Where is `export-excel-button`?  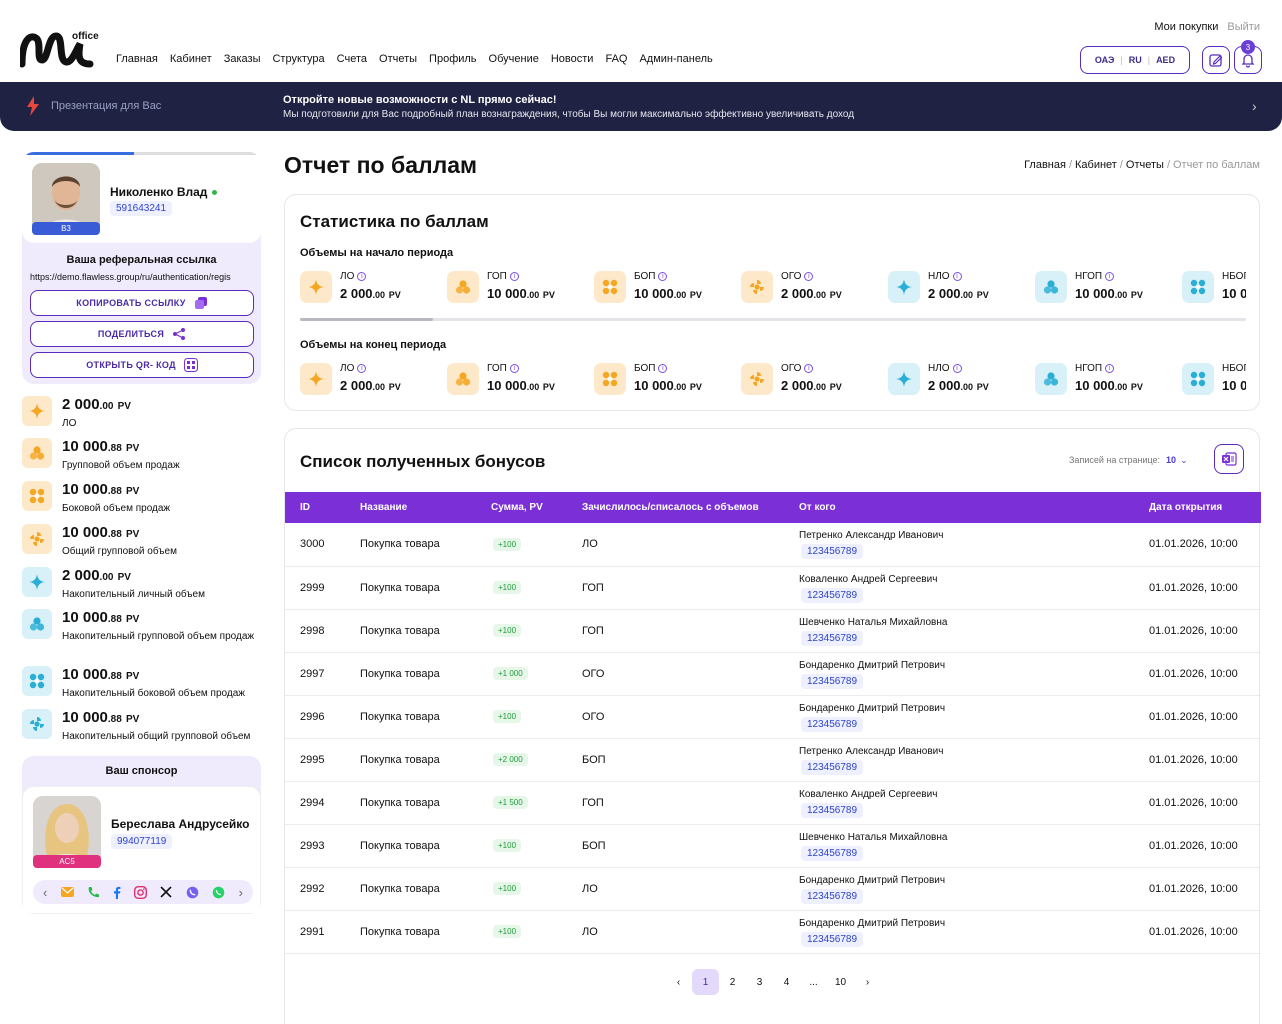 export-excel-button is located at coordinates (1229, 459).